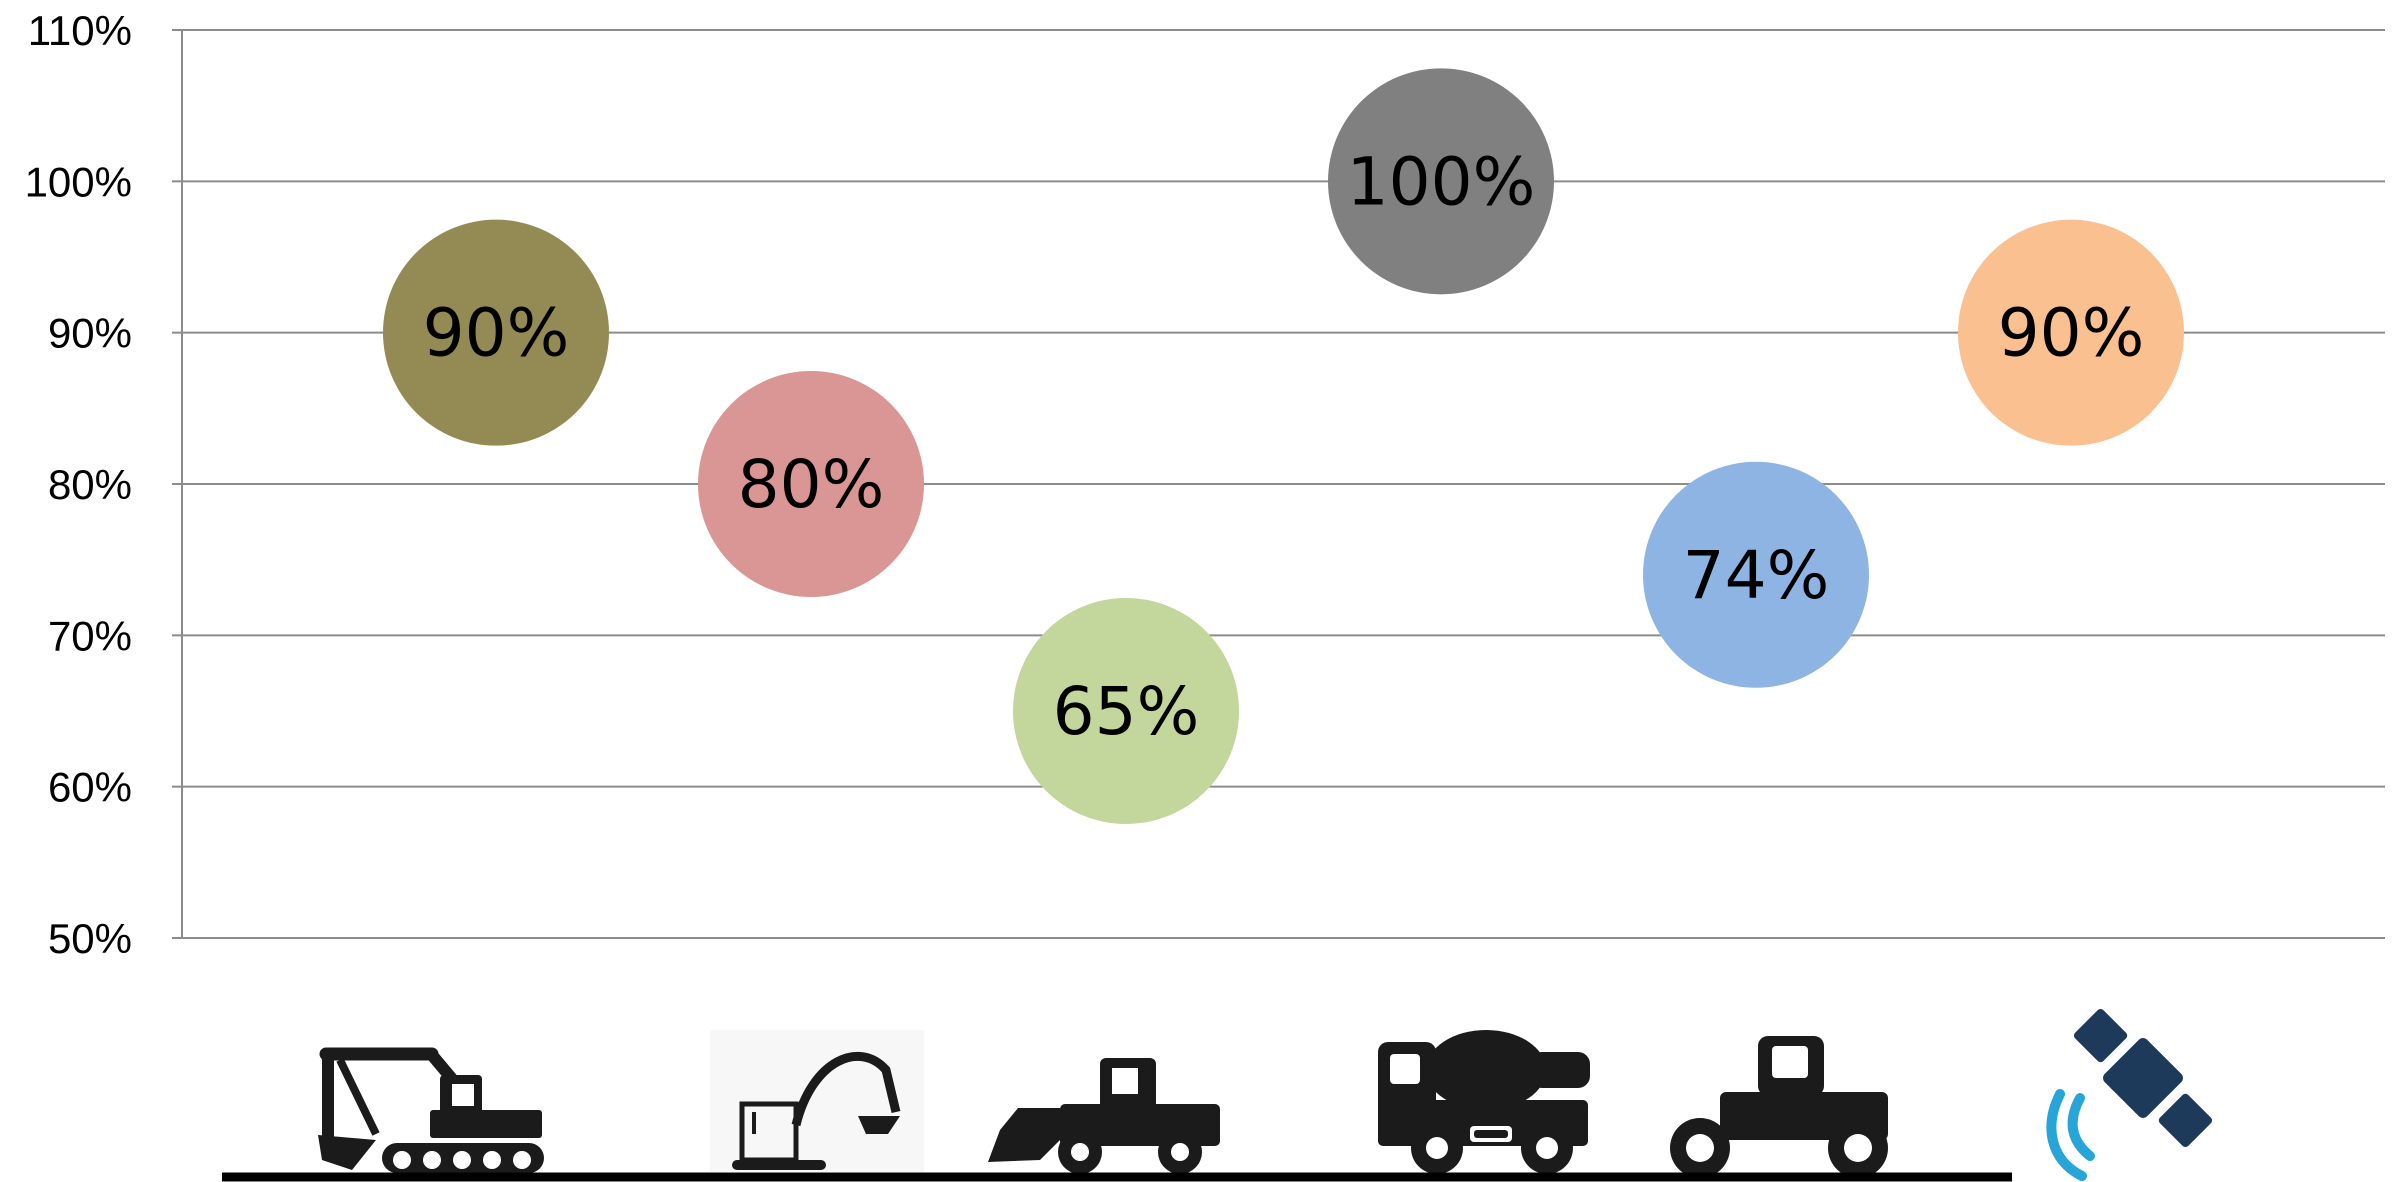 This screenshot has height=1182, width=2397. What do you see at coordinates (90, 333) in the screenshot?
I see `y-tick-label: 90%` at bounding box center [90, 333].